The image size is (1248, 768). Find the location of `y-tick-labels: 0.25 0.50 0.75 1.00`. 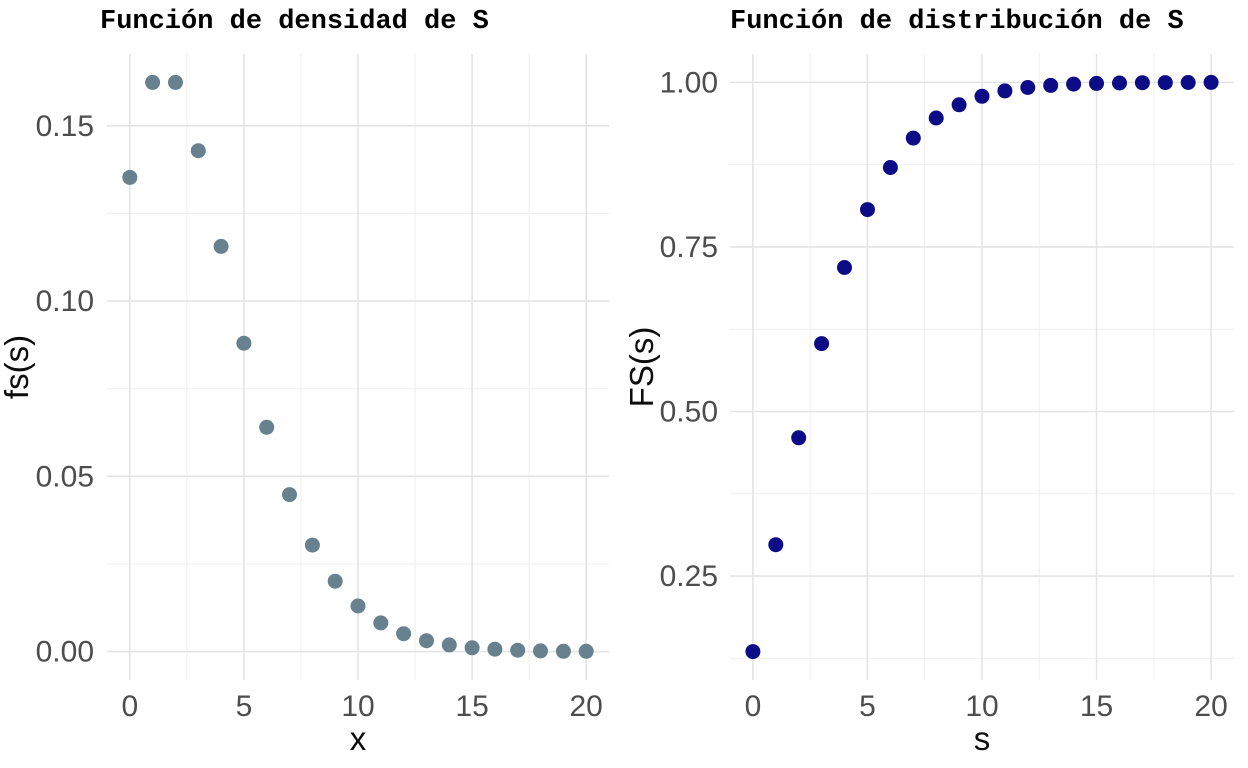

y-tick-labels: 0.25 0.50 0.75 1.00 is located at coordinates (689, 329).